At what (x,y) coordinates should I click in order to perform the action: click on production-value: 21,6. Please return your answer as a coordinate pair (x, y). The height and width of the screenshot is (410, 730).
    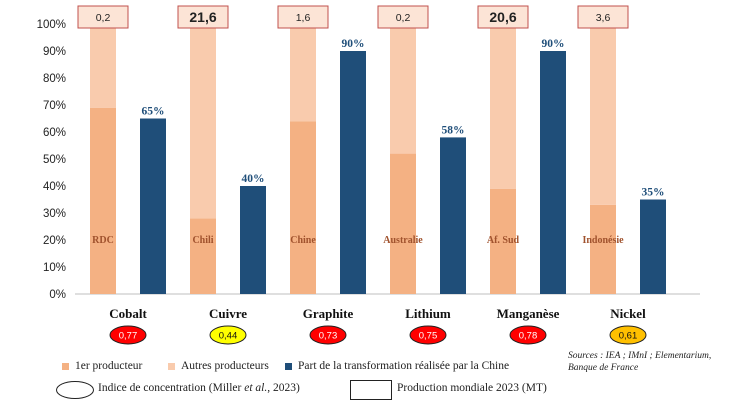
    Looking at the image, I should click on (202, 17).